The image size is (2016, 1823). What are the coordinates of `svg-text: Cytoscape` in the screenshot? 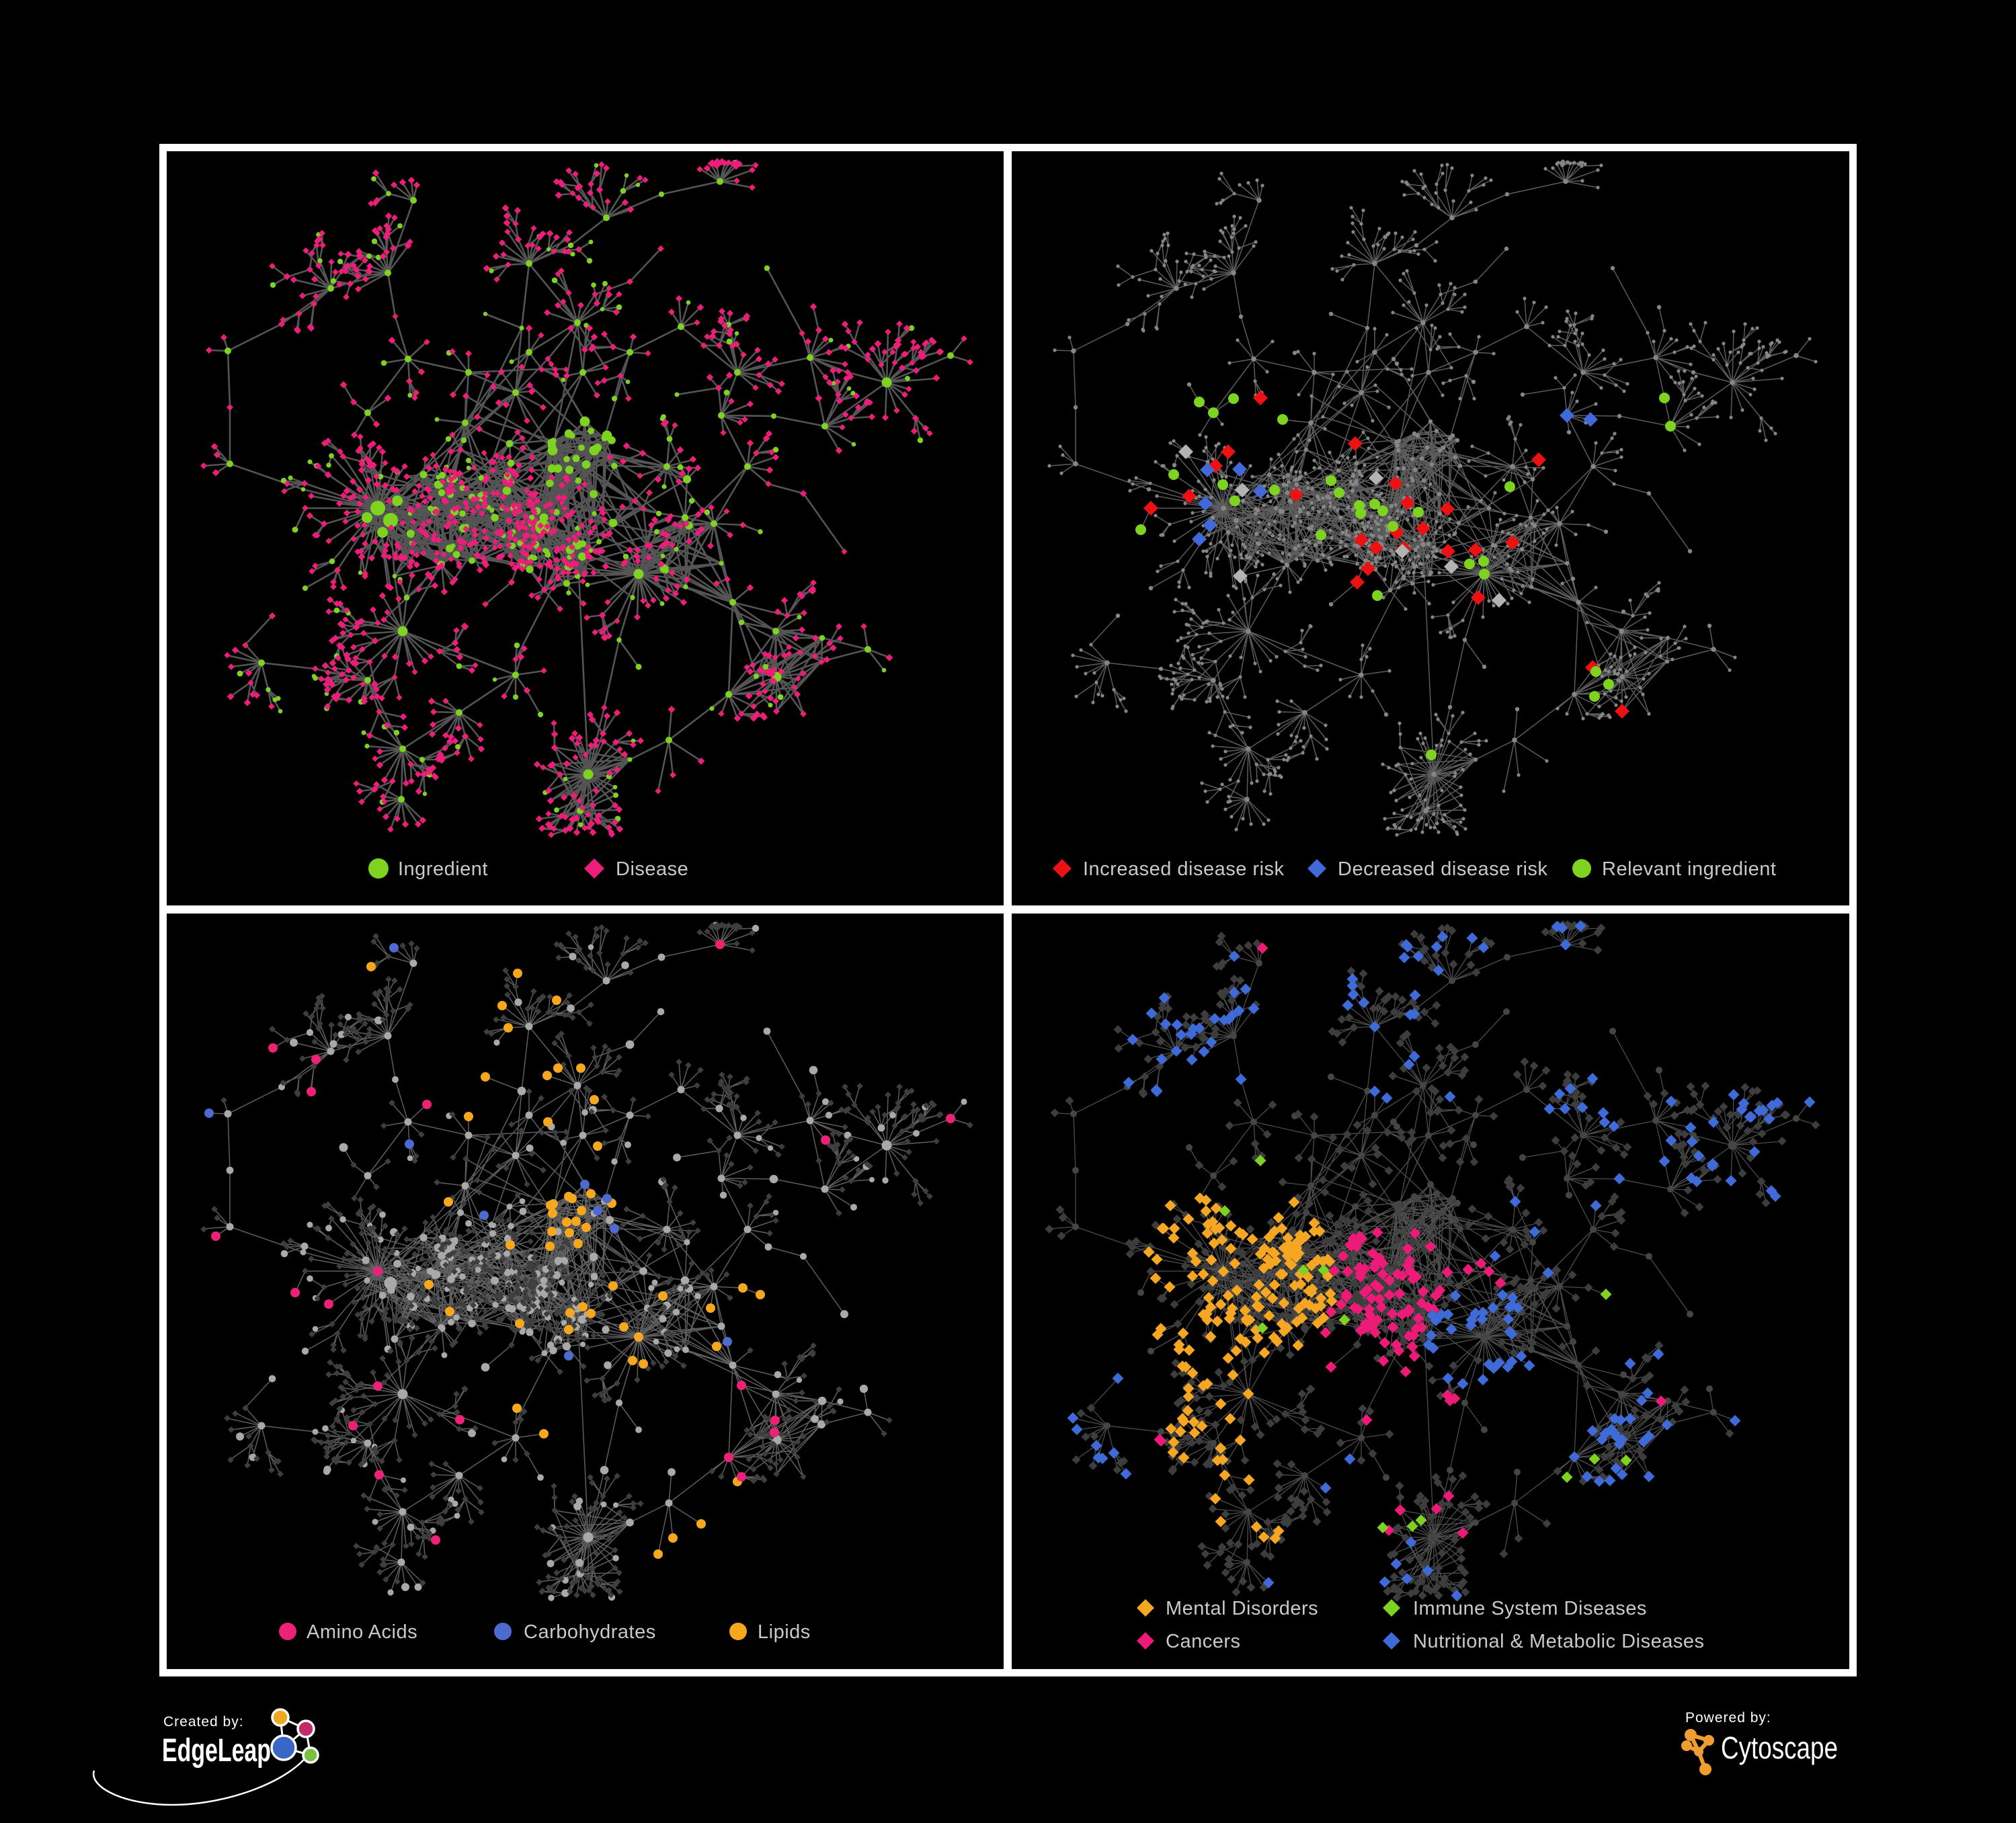 It's located at (1779, 1748).